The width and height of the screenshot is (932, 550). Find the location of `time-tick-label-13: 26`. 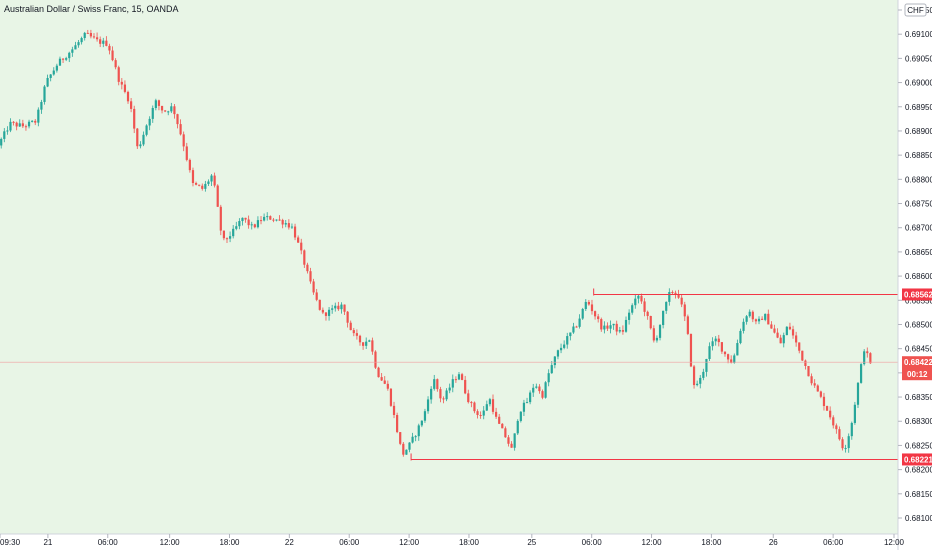

time-tick-label-13: 26 is located at coordinates (773, 542).